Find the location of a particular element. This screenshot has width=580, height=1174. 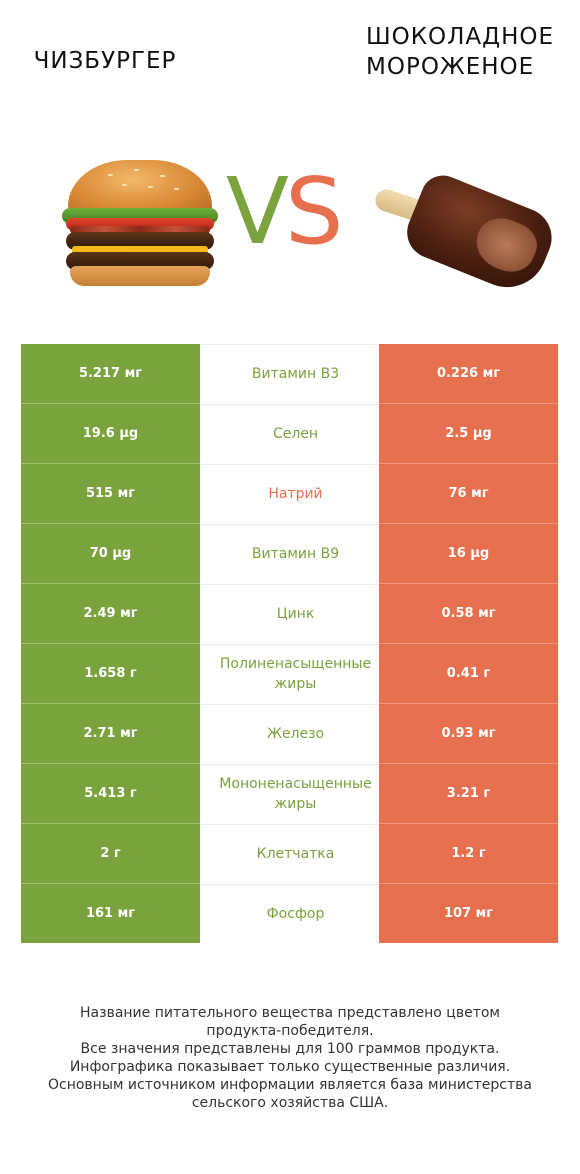

burger-bacon is located at coordinates (140, 230).